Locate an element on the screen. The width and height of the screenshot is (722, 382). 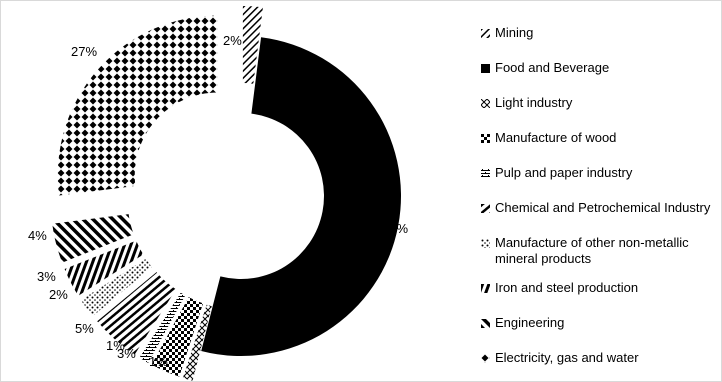
donut-slice-pulp-and-paper-industry is located at coordinates (162, 327).